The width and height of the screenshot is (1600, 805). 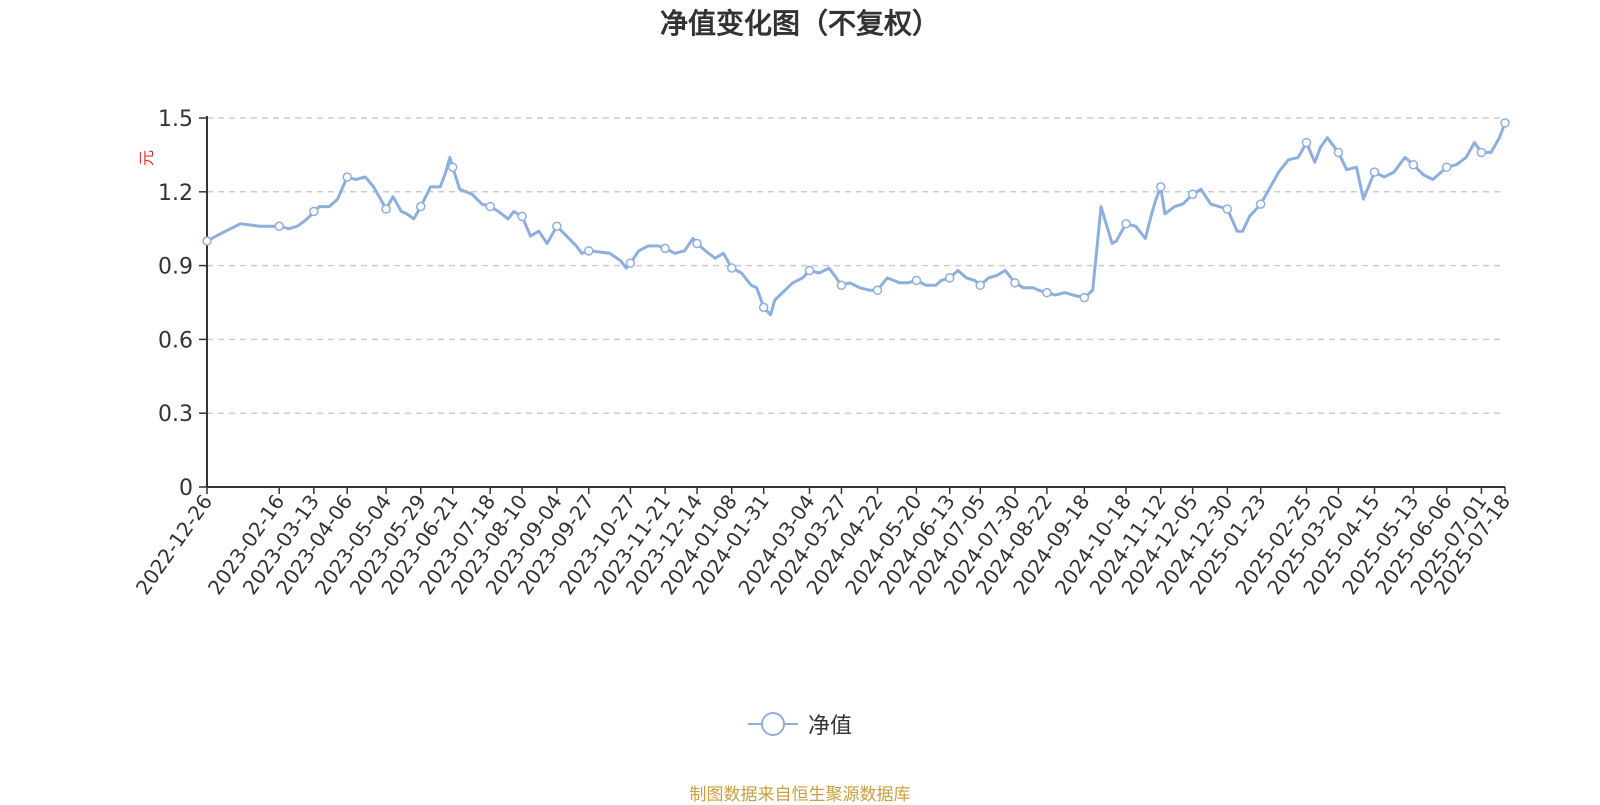 I want to click on y-tick-label: 1.2, so click(x=175, y=193).